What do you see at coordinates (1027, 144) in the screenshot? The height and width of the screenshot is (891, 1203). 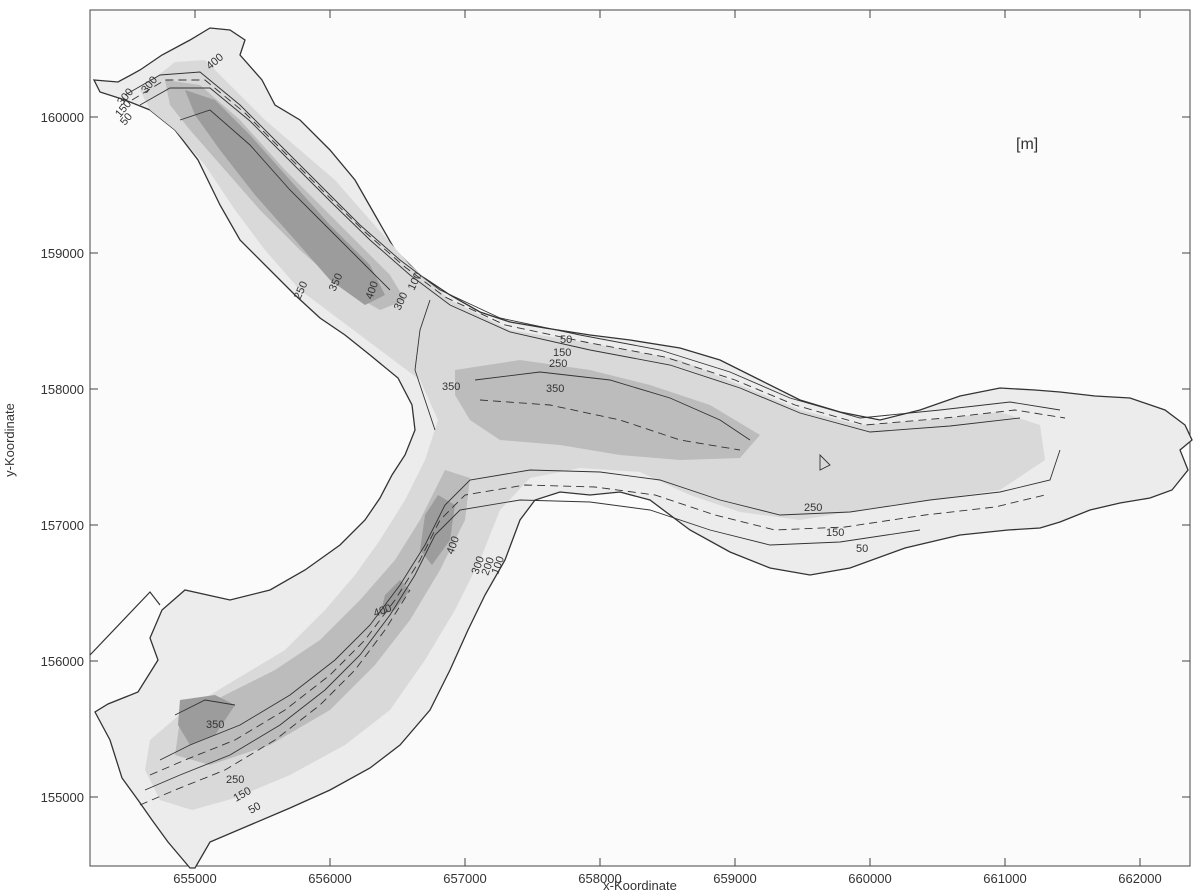 I see `unit-label: [m]` at bounding box center [1027, 144].